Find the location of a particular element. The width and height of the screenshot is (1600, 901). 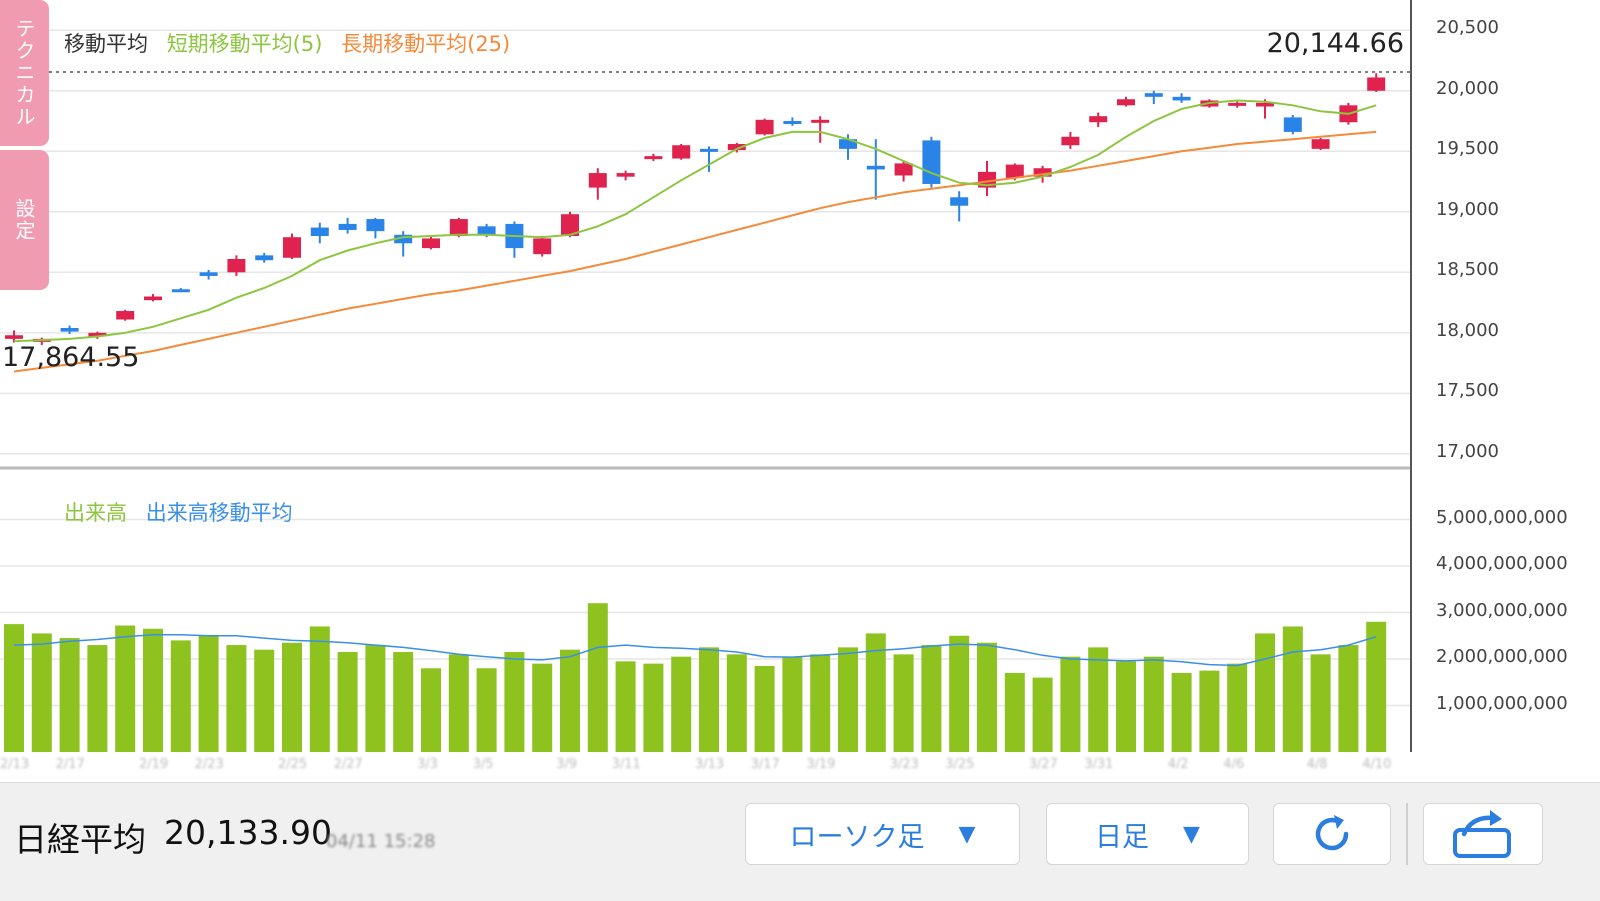

date-tick-label: 4/10 is located at coordinates (1377, 764).